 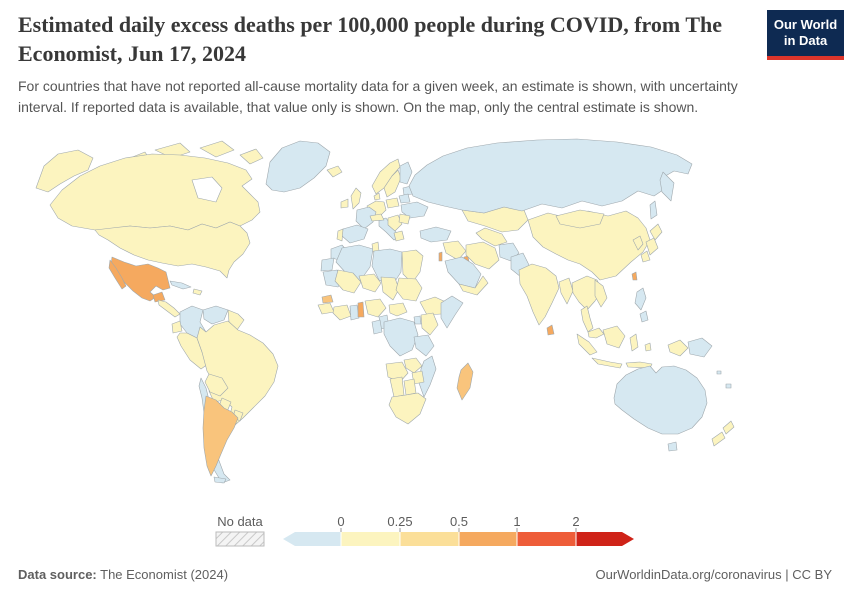 What do you see at coordinates (172, 250) in the screenshot?
I see `region-usa` at bounding box center [172, 250].